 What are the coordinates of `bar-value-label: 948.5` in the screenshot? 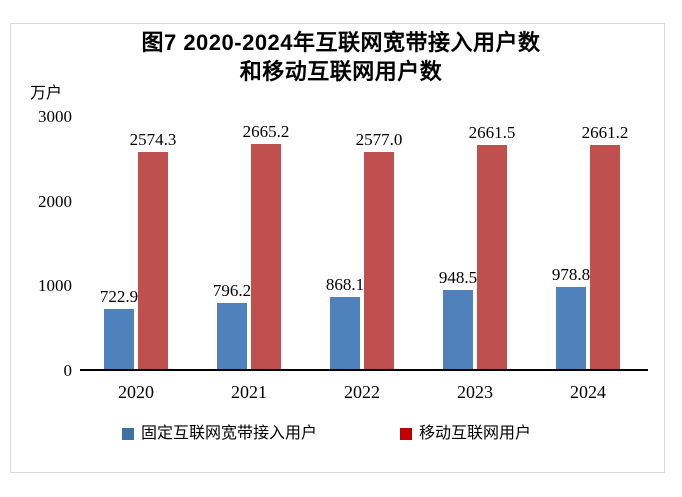 It's located at (458, 277).